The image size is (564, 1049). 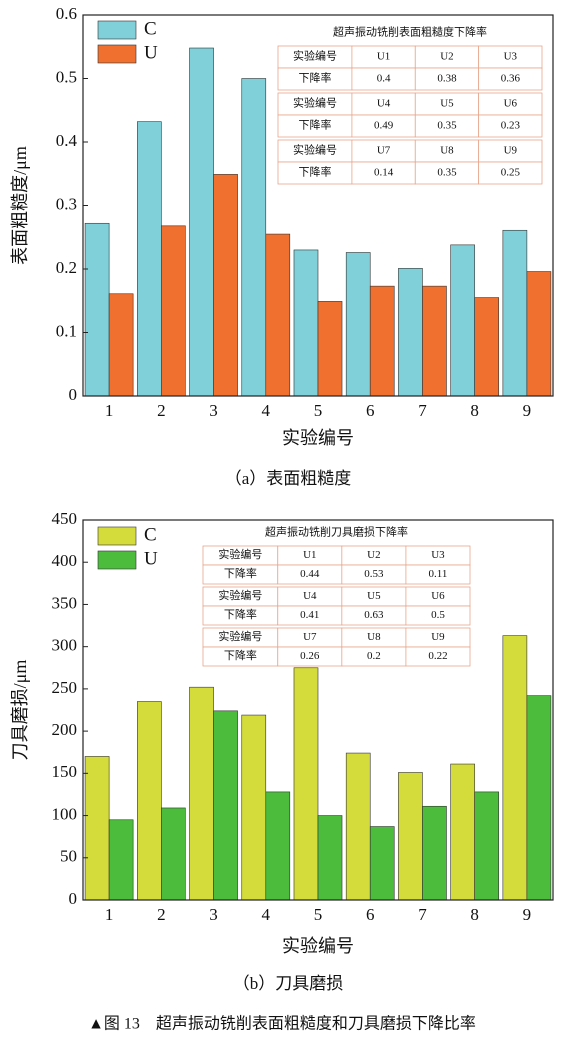 I want to click on y-axis-title: 表面粗糙度/μm, so click(x=20, y=205).